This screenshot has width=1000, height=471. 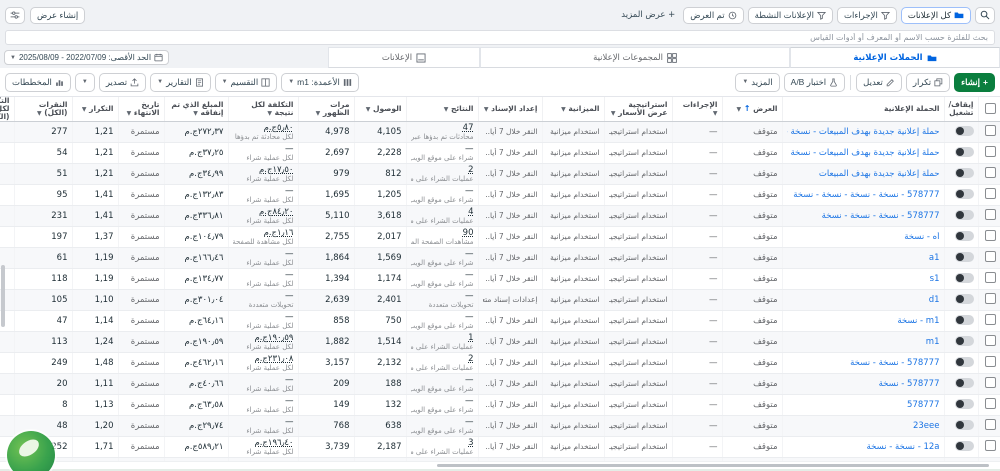 I want to click on columns-button: الأعمدة: m1 ▼, so click(x=320, y=82).